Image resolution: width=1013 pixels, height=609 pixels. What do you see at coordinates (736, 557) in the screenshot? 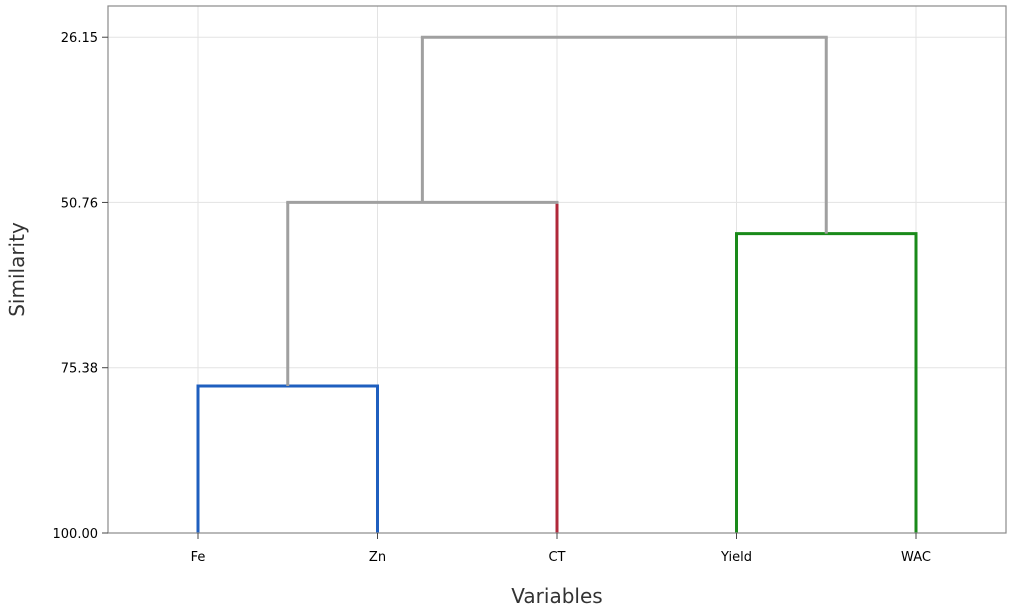
I see `x-tick-label-yield: Yield` at bounding box center [736, 557].